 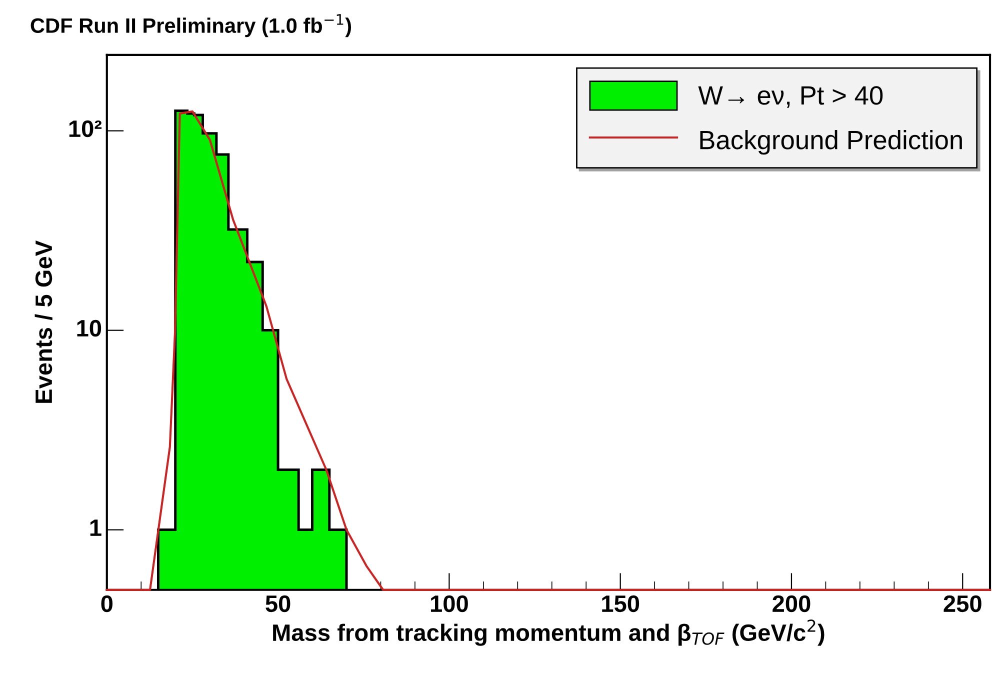 I want to click on legend-label: W→ eν, Pt > 40, so click(x=790, y=97).